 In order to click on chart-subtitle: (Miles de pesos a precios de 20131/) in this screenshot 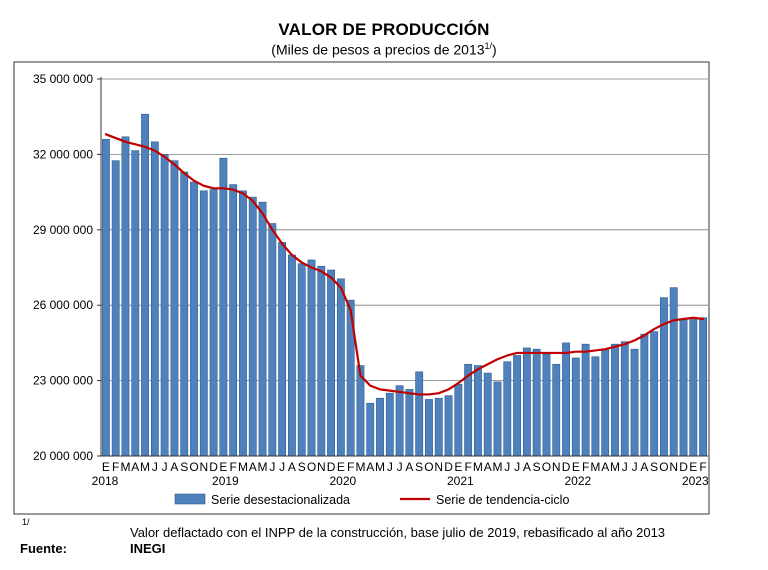, I will do `click(384, 49)`.